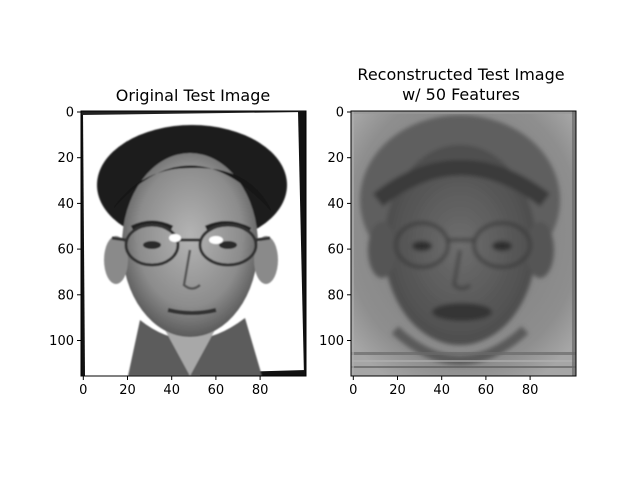  What do you see at coordinates (441, 390) in the screenshot?
I see `panel-2-xtick-label: 40` at bounding box center [441, 390].